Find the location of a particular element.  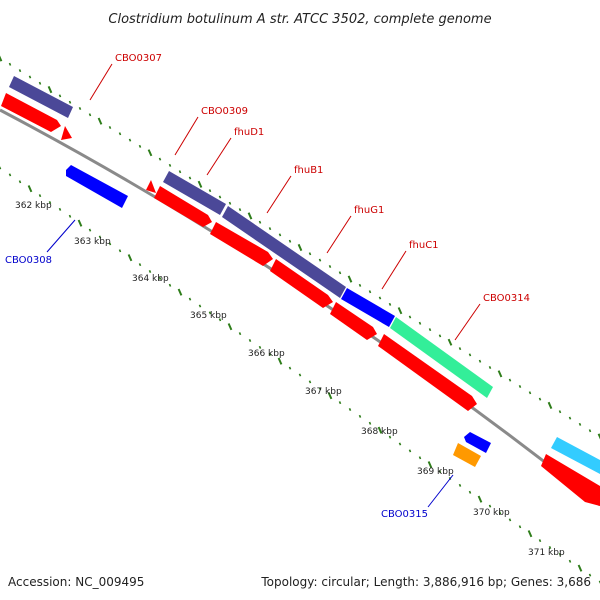

gene-label: CBO0307 is located at coordinates (138, 58).